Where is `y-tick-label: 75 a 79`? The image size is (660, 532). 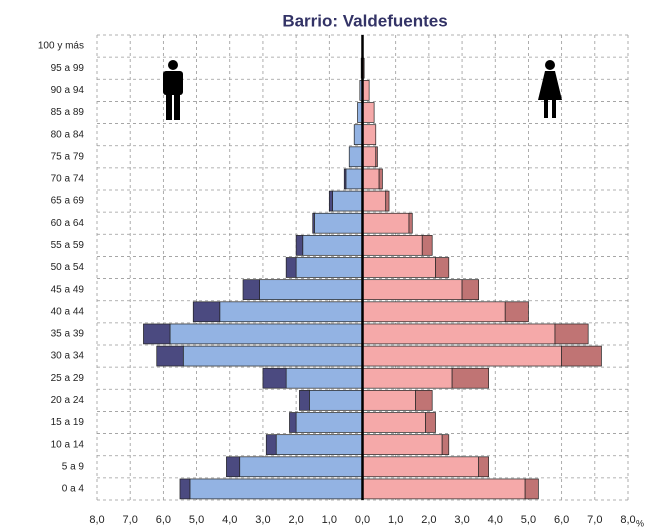 y-tick-label: 75 a 79 is located at coordinates (68, 156).